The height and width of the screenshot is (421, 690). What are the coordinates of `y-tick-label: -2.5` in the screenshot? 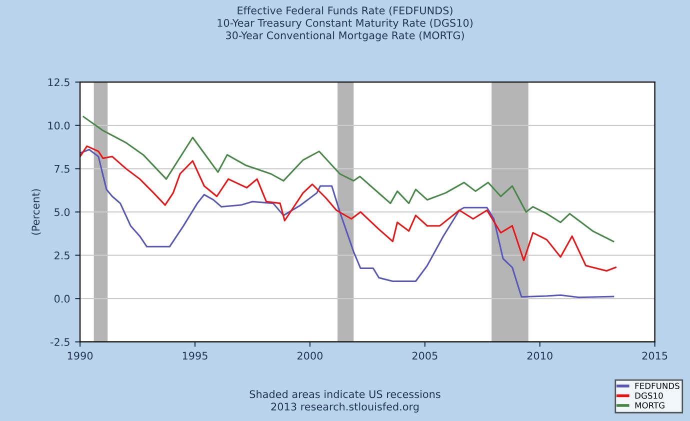 It's located at (60, 342).